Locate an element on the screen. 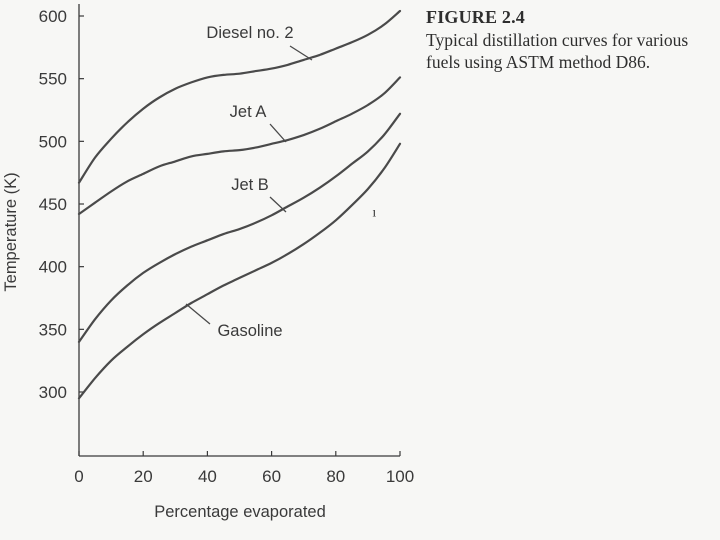  y-tick-label-400: 400 is located at coordinates (53, 267).